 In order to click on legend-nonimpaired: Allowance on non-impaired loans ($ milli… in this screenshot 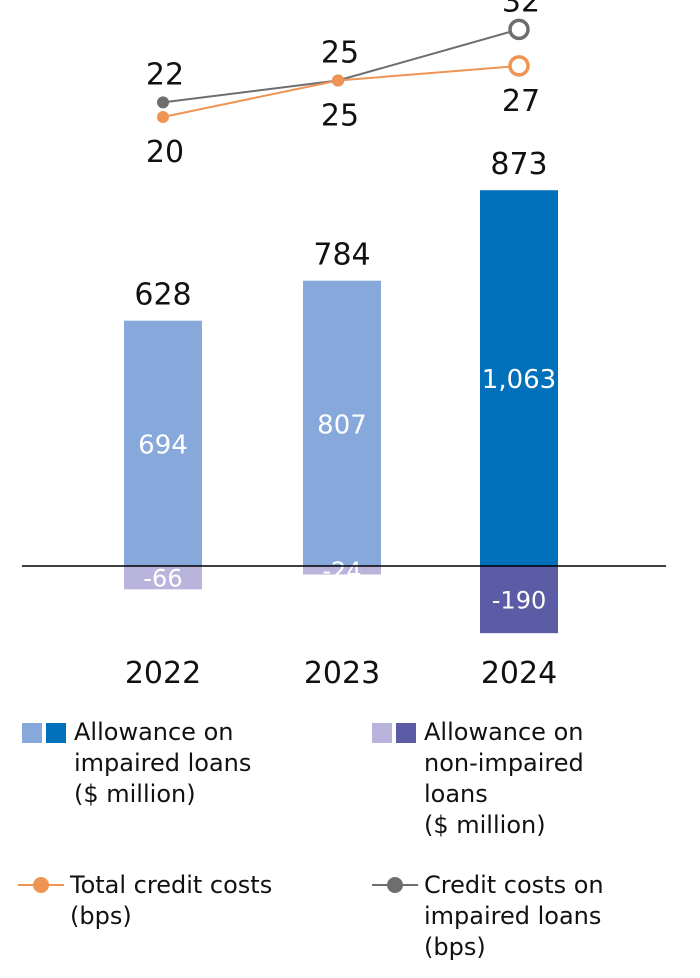, I will do `click(532, 782)`.